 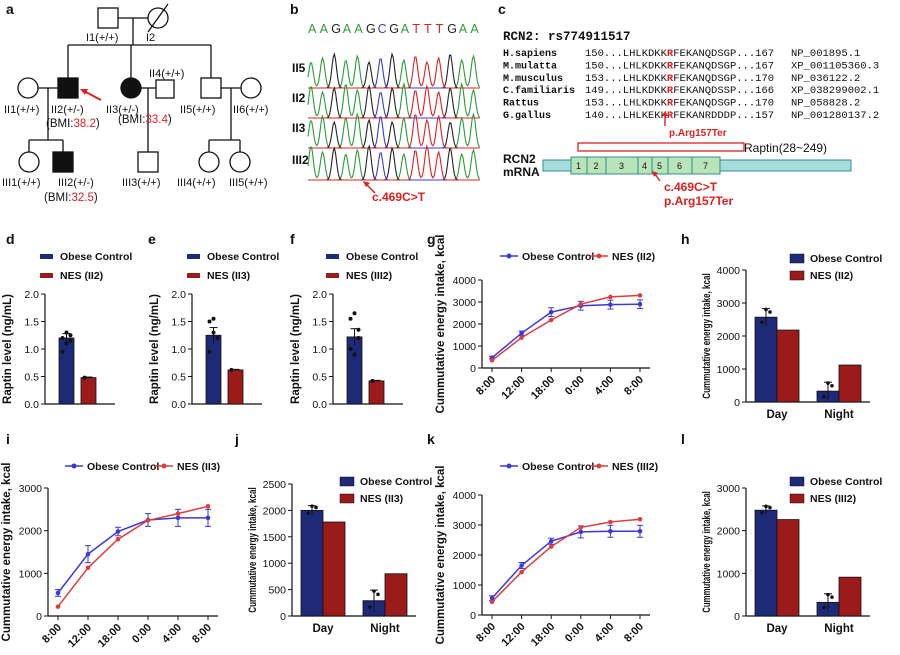 I want to click on bmi-II2-value: 38.2, so click(x=84, y=124).